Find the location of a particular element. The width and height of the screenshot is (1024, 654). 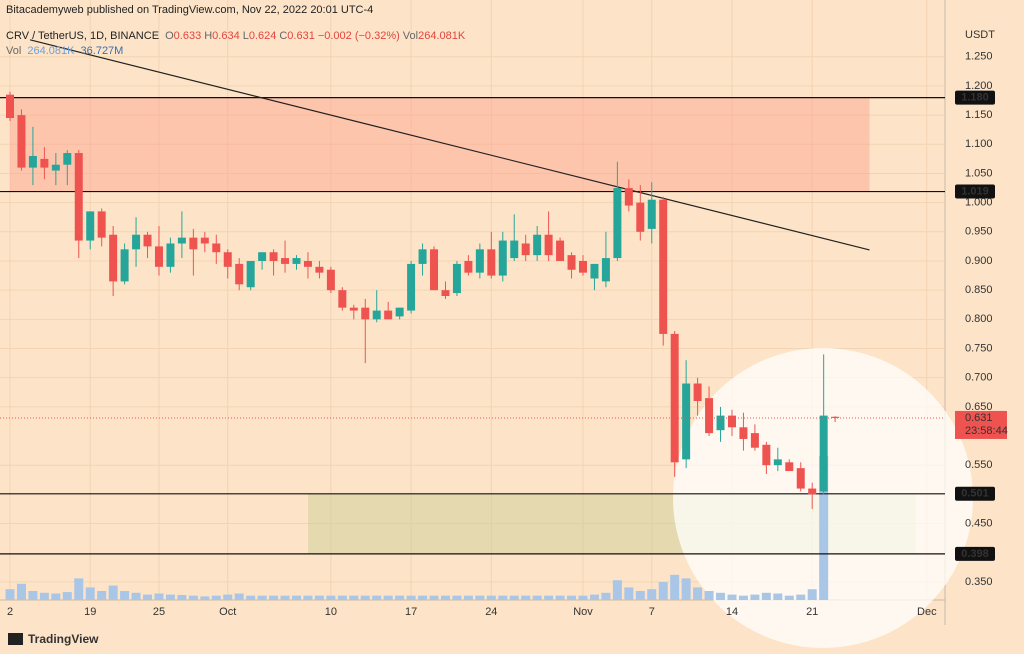

y-tick-label: 0.800 is located at coordinates (979, 319).